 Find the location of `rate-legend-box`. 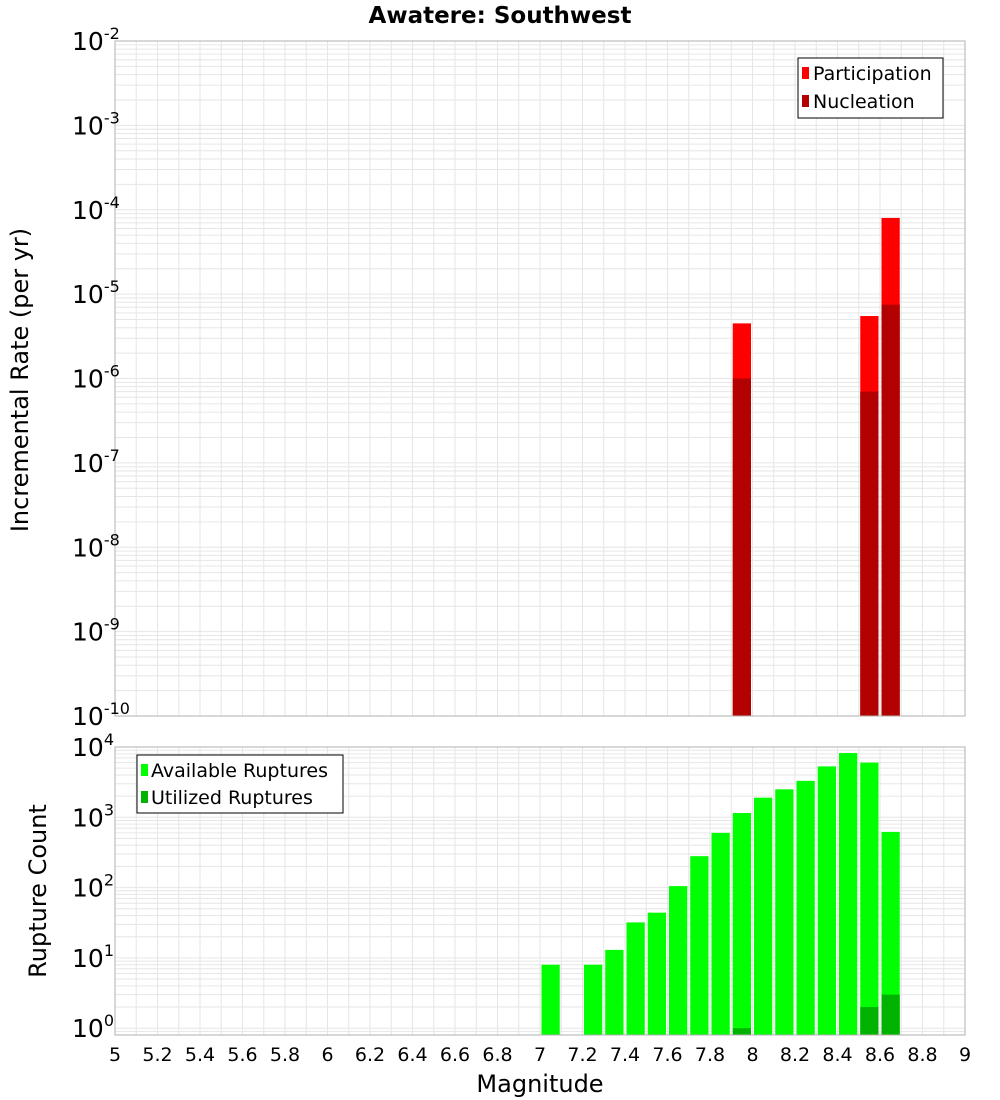

rate-legend-box is located at coordinates (870, 88).